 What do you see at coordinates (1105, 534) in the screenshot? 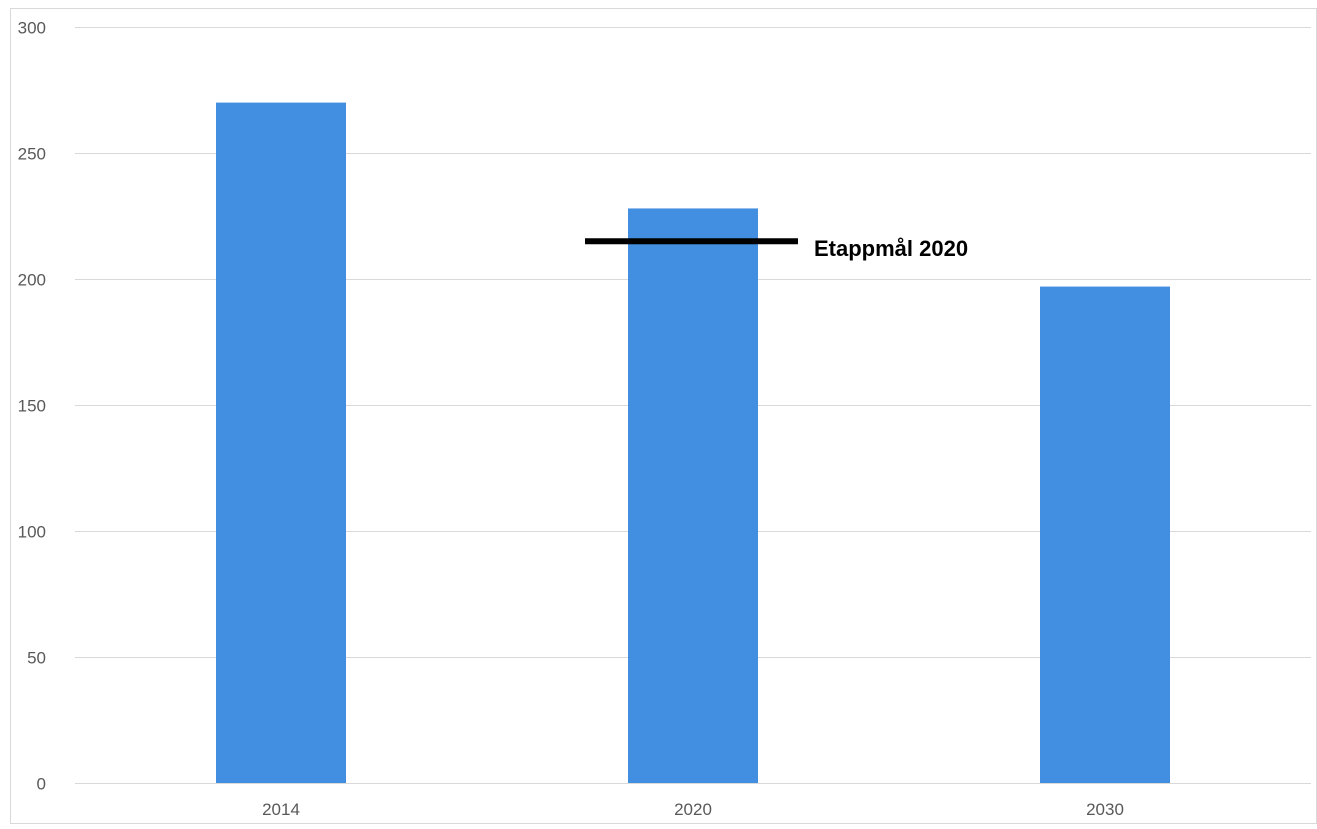
I see `bar-2030` at bounding box center [1105, 534].